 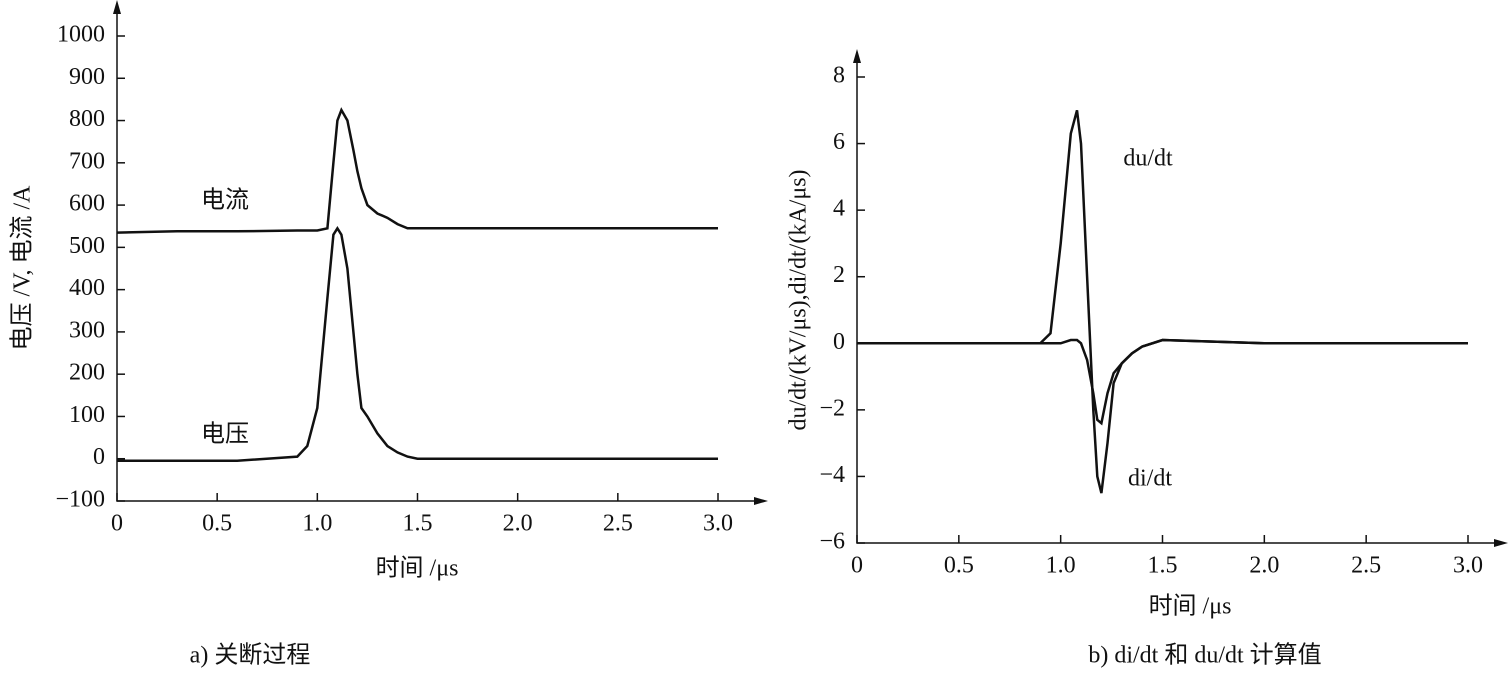 I want to click on y-tick-label: 8, so click(x=839, y=76).